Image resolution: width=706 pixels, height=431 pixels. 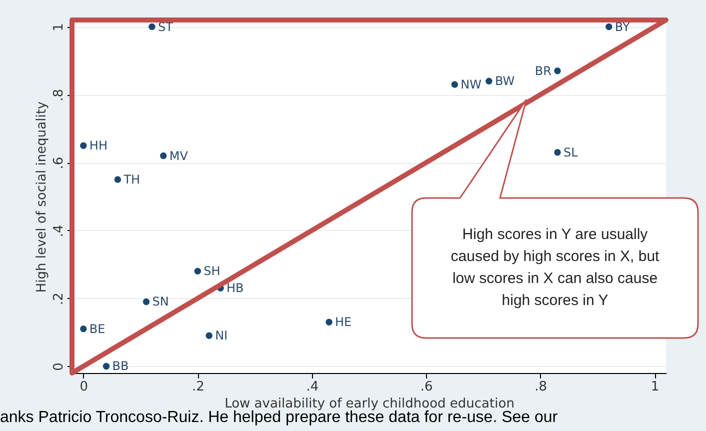 What do you see at coordinates (655, 387) in the screenshot?
I see `x-tick-label: 1` at bounding box center [655, 387].